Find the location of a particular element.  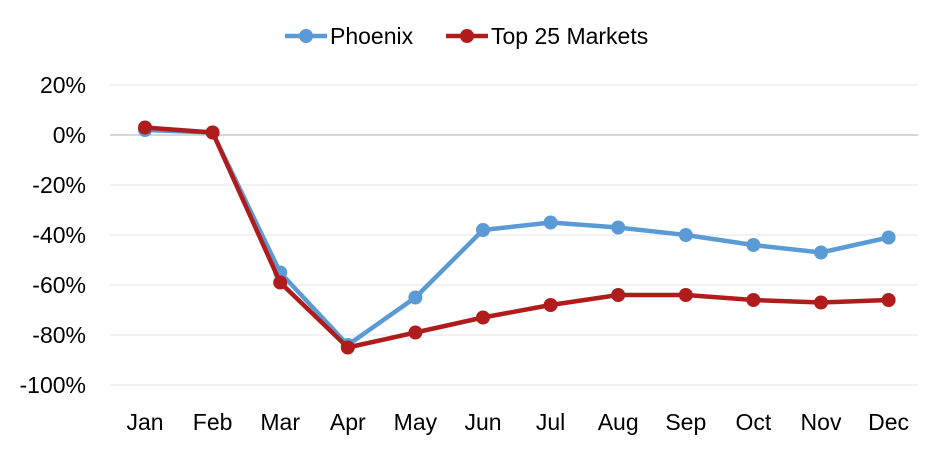

x-tick-label: Dec is located at coordinates (888, 422).